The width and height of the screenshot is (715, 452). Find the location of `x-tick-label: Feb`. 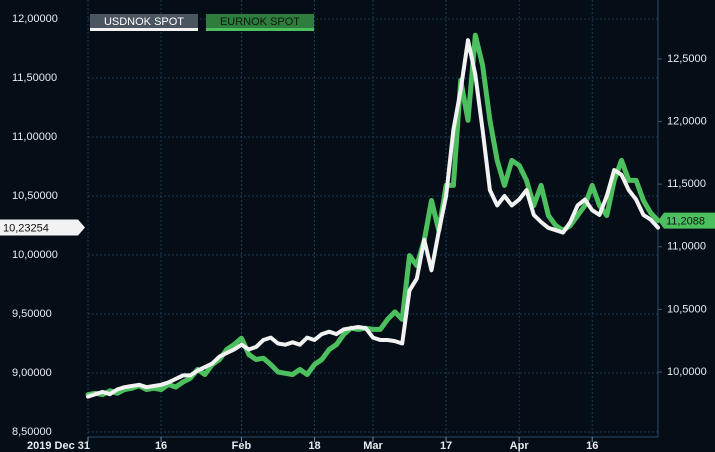

x-tick-label: Feb is located at coordinates (242, 446).